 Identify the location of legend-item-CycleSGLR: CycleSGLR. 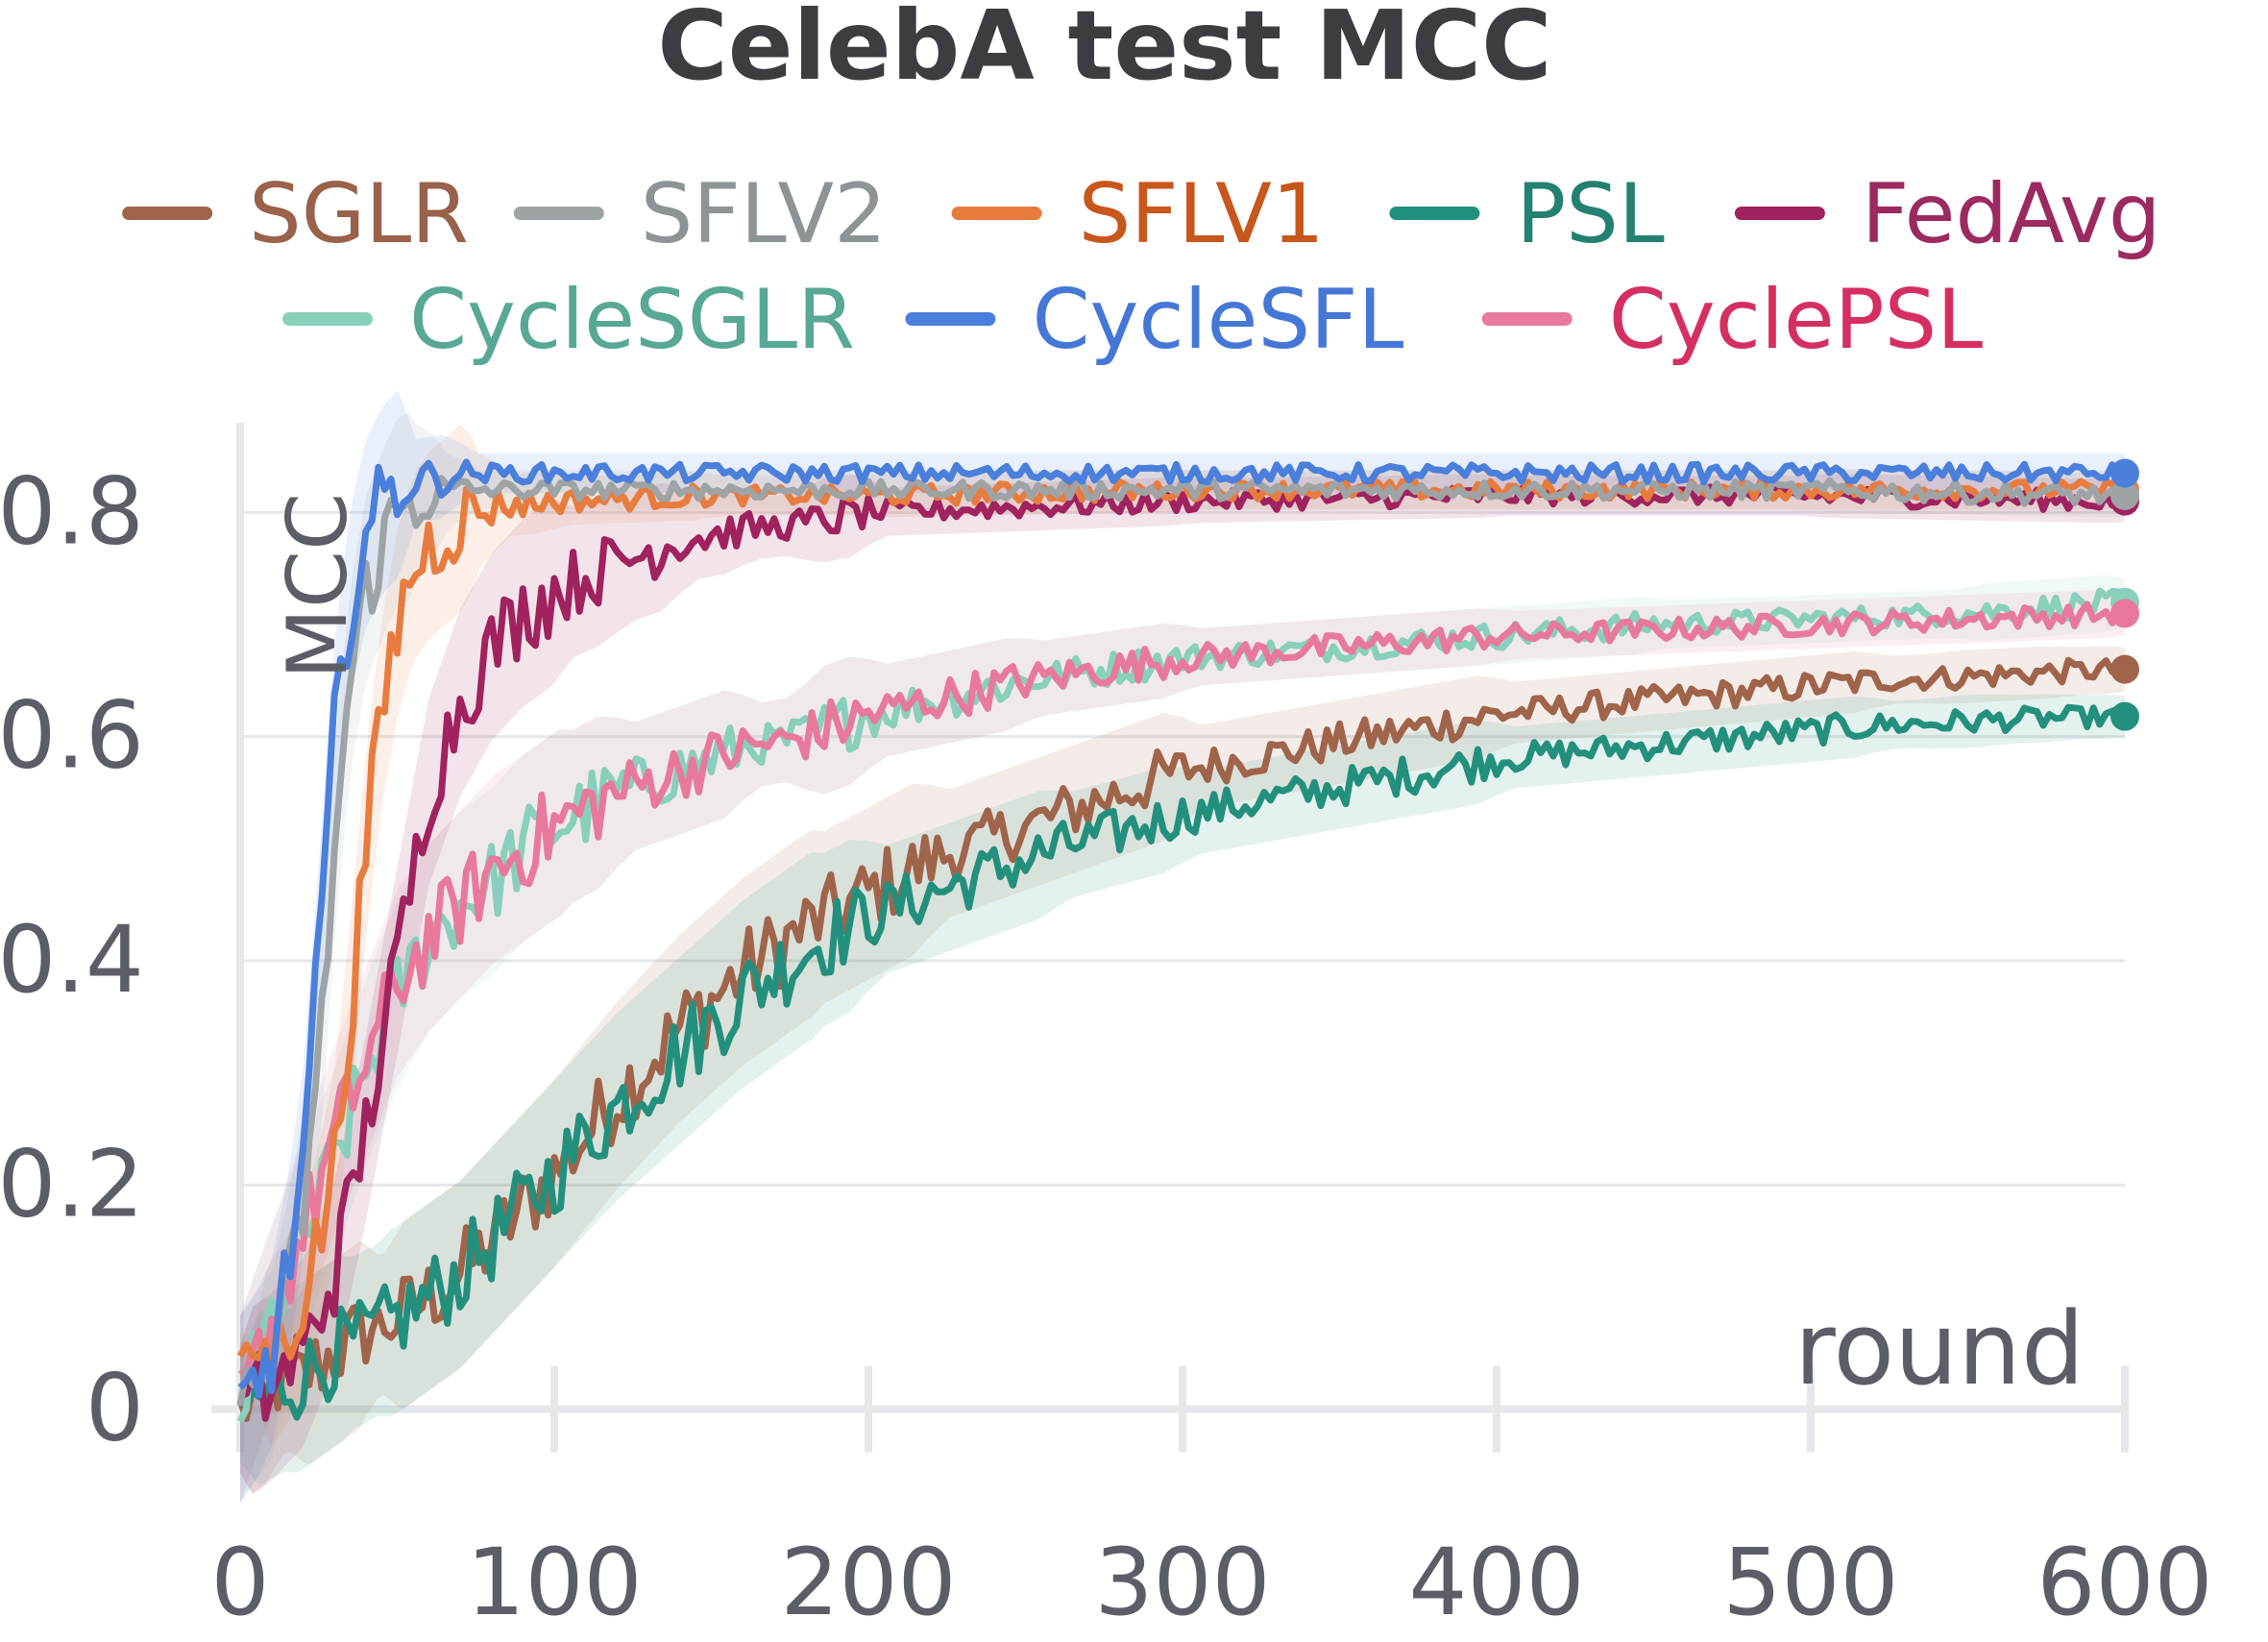
(568, 320).